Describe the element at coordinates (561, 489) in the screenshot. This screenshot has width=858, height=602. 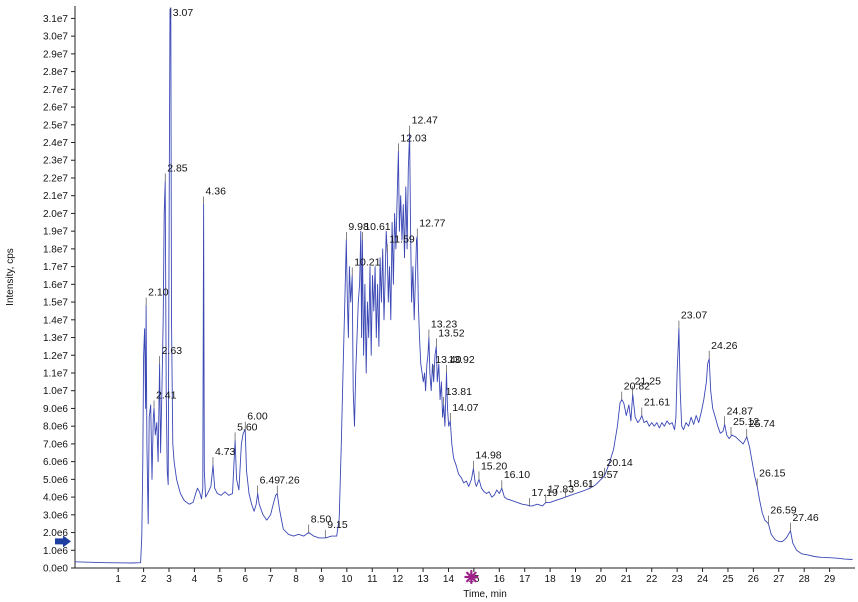
I see `peak-label: 17.83` at that location.